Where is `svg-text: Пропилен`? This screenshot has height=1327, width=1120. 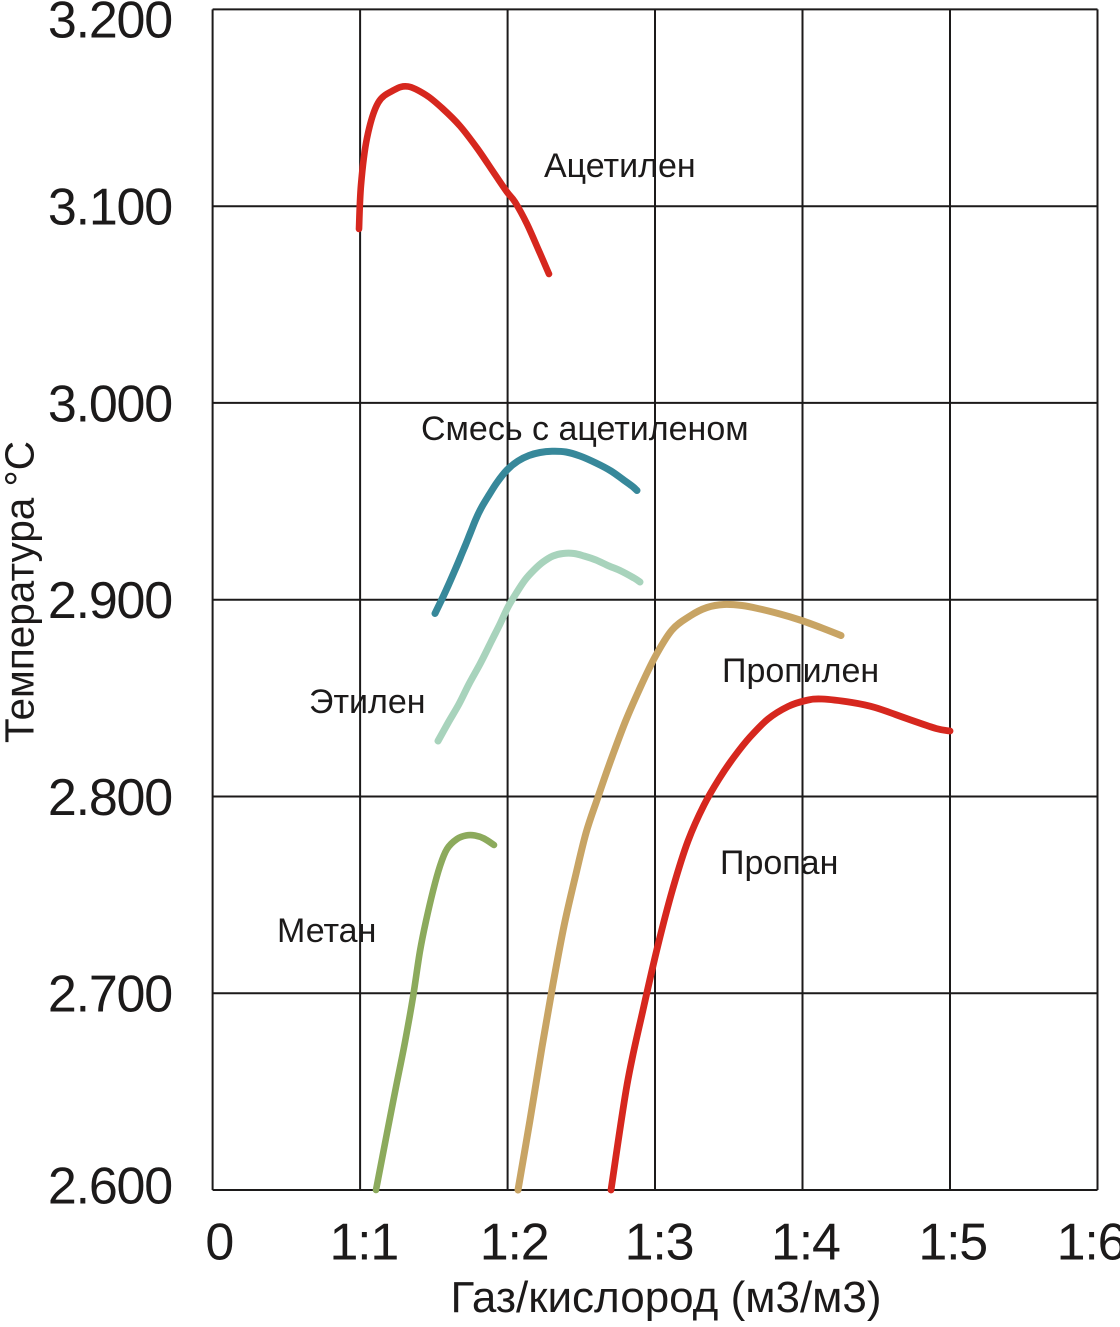 svg-text: Пропилен is located at coordinates (800, 671).